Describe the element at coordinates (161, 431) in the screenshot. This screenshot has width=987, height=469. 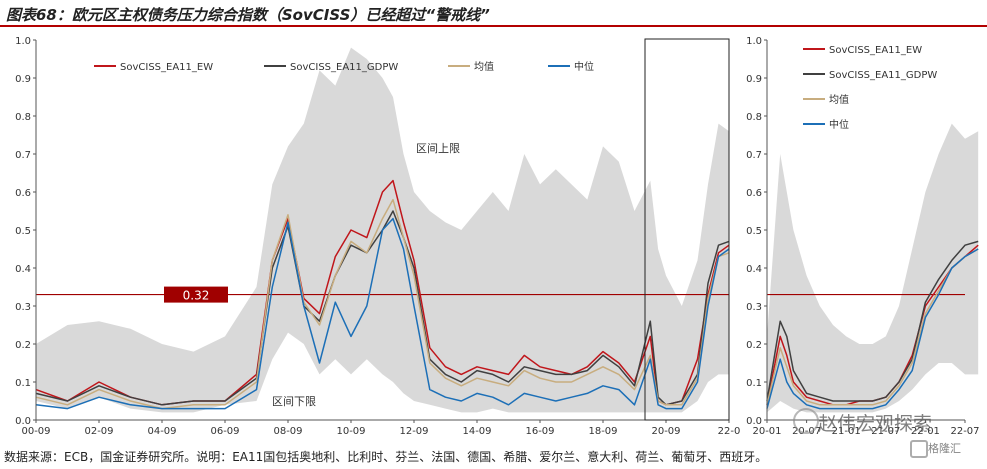
I see `x-tick-label: 04-09` at that location.